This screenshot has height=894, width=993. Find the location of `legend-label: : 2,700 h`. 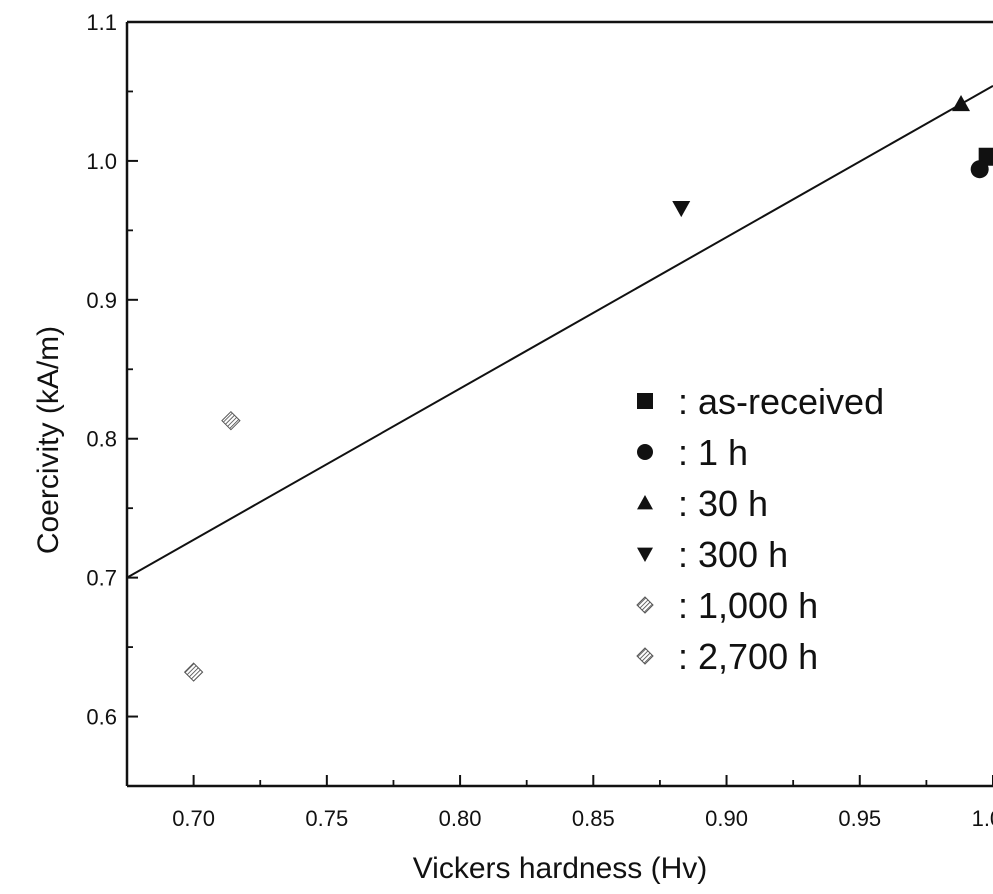

legend-label: : 2,700 h is located at coordinates (748, 656).